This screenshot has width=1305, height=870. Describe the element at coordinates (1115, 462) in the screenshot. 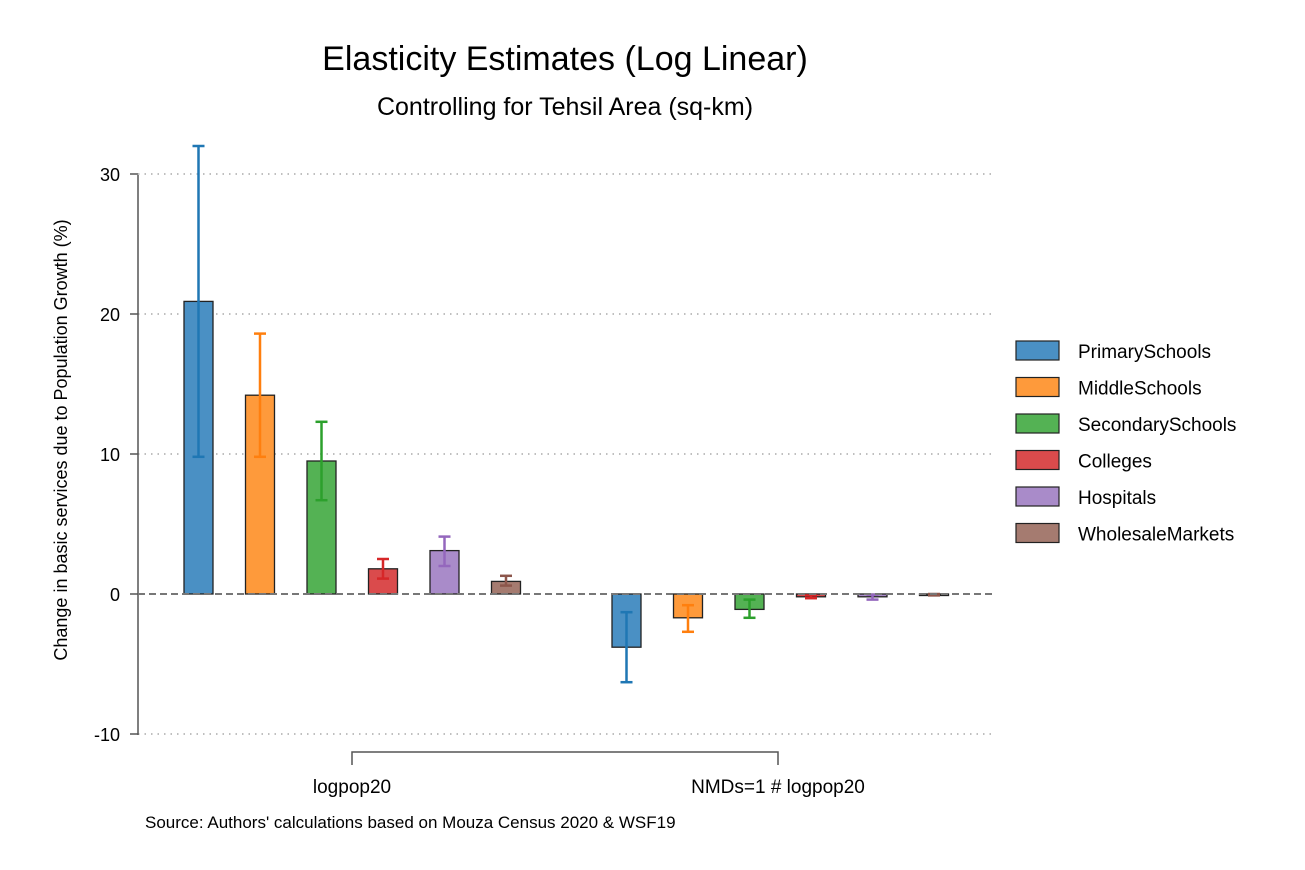

I see `legend-label: Colleges` at that location.